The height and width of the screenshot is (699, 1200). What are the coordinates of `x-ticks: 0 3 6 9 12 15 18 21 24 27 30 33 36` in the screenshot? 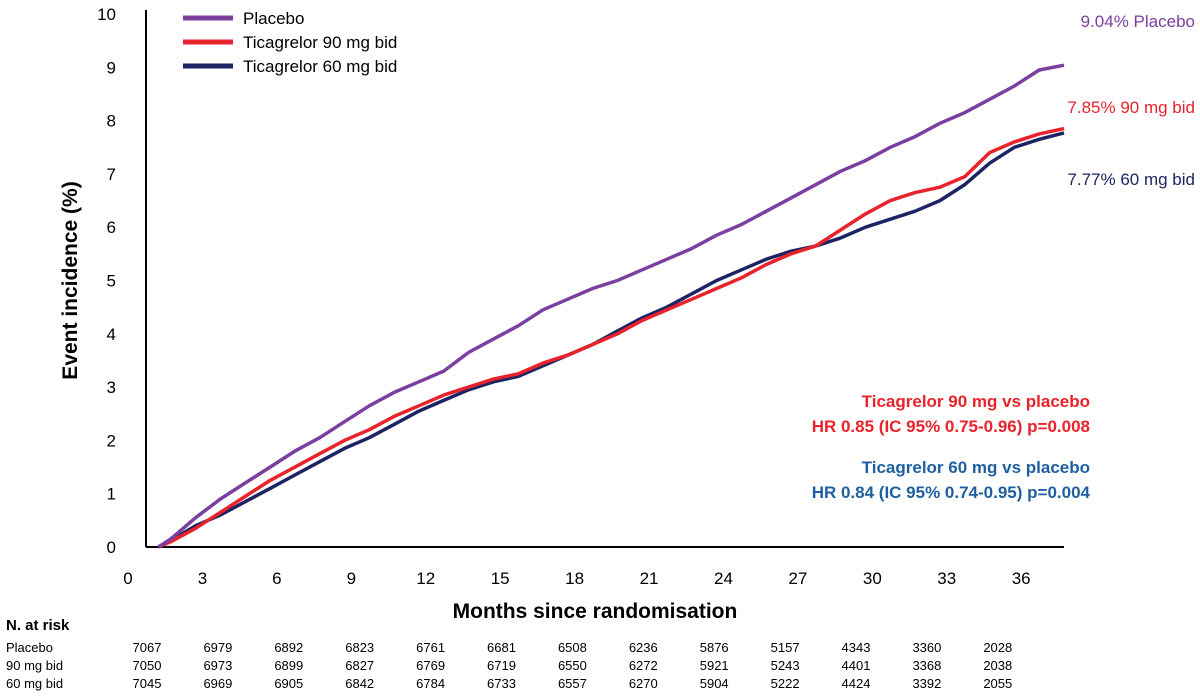 It's located at (576, 578).